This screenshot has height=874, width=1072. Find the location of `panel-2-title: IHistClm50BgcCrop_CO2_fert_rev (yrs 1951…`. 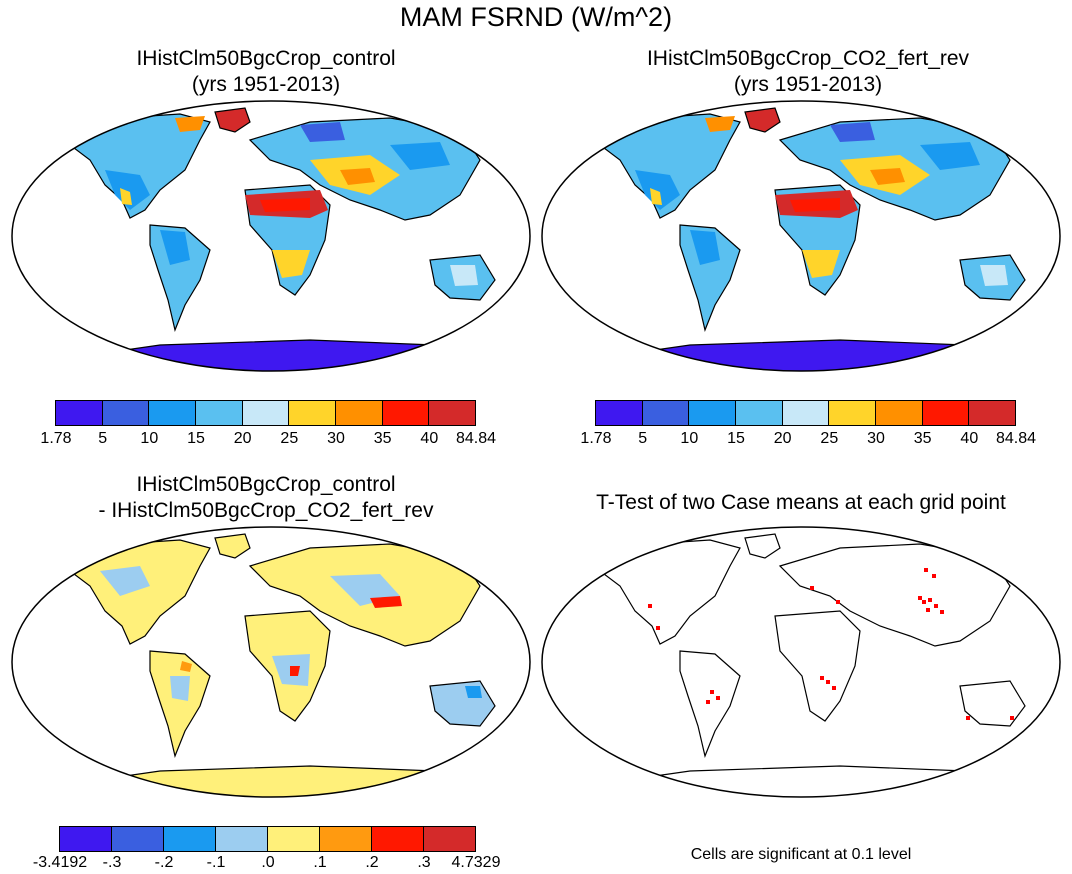

panel-2-title: IHistClm50BgcCrop_CO2_fert_rev (yrs 1951… is located at coordinates (808, 72).